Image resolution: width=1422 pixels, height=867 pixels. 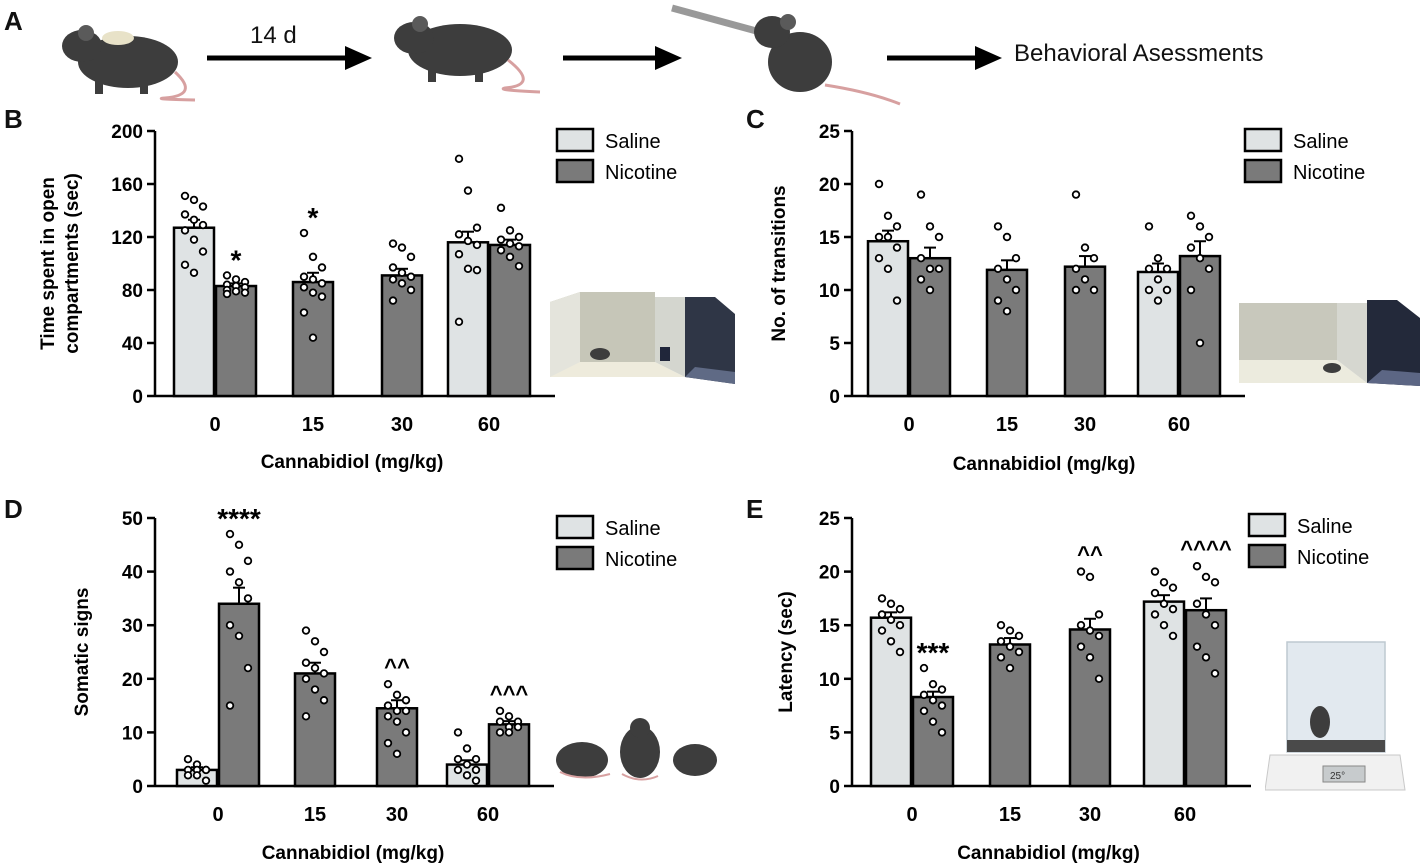 What do you see at coordinates (132, 573) in the screenshot?
I see `y-tick-label: 40` at bounding box center [132, 573].